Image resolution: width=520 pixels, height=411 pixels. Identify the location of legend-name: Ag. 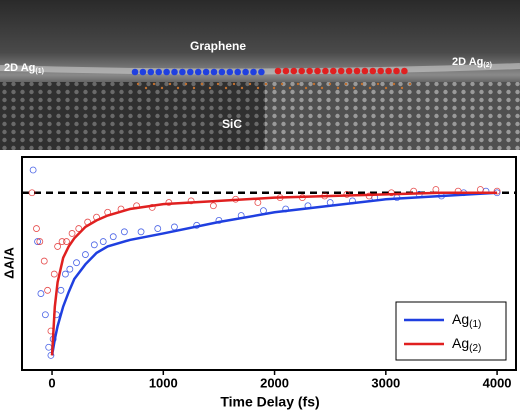
(460, 319).